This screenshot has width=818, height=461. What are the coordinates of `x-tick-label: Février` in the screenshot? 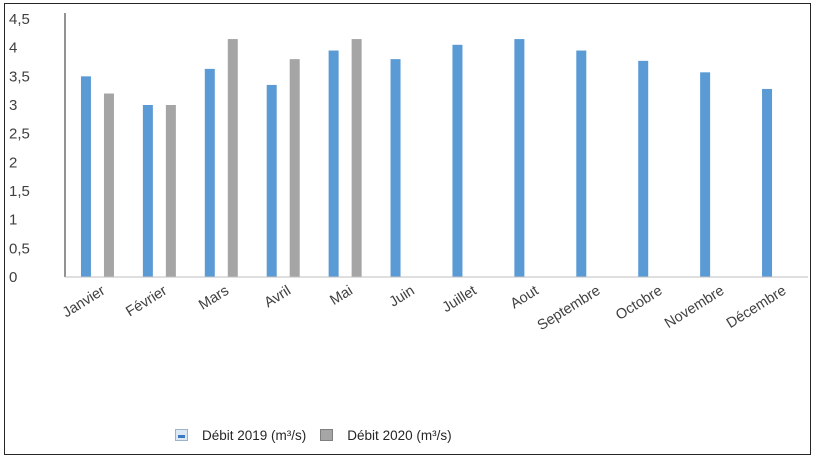 It's located at (146, 302).